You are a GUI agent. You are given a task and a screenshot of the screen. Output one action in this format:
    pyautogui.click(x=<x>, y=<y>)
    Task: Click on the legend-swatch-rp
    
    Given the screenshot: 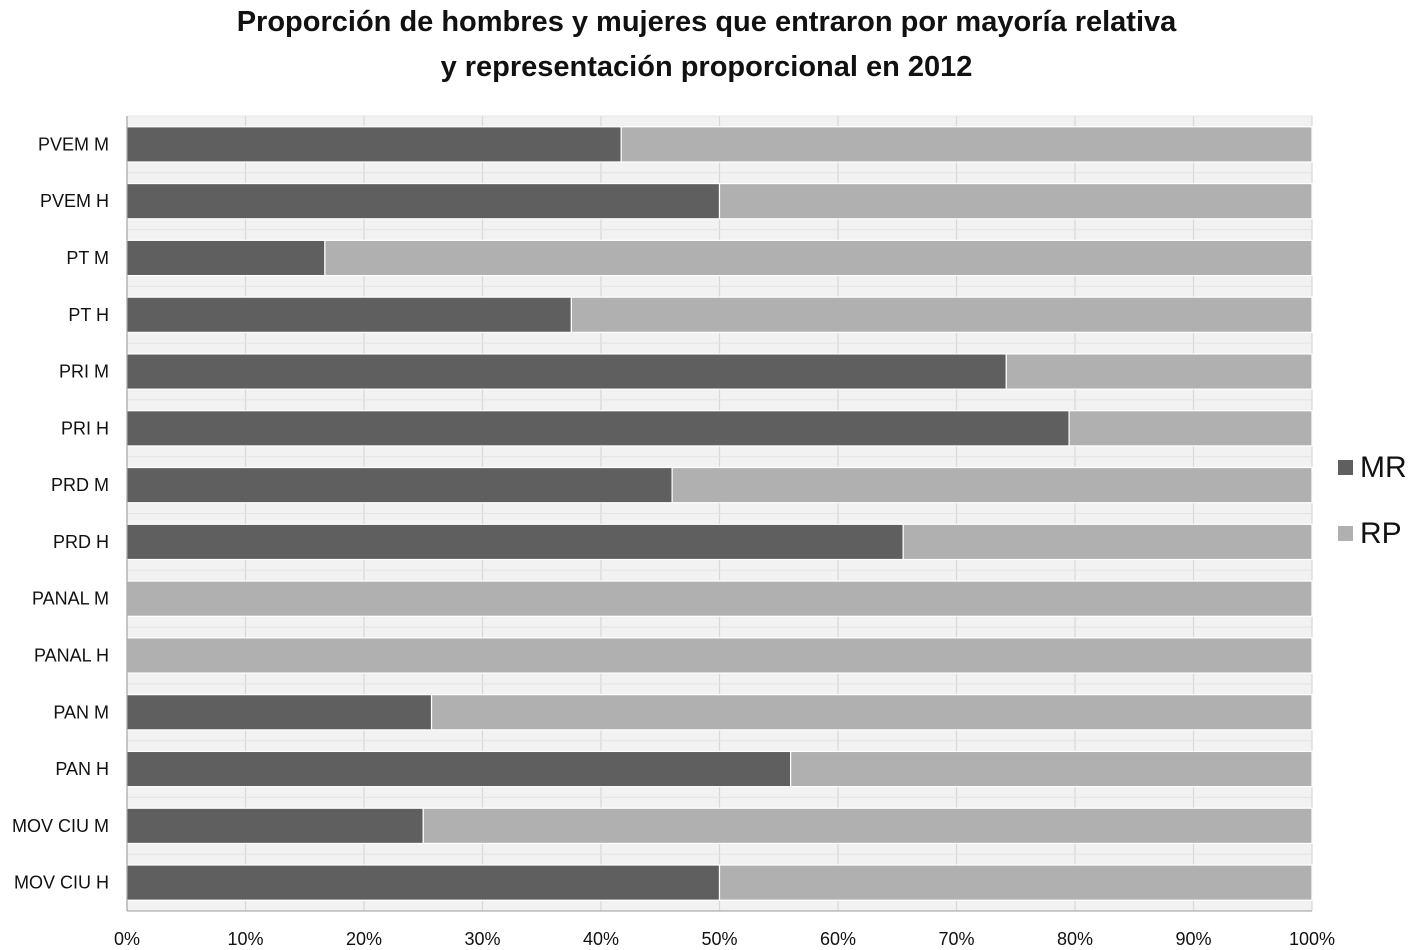 What is the action you would take?
    pyautogui.click(x=1345, y=533)
    